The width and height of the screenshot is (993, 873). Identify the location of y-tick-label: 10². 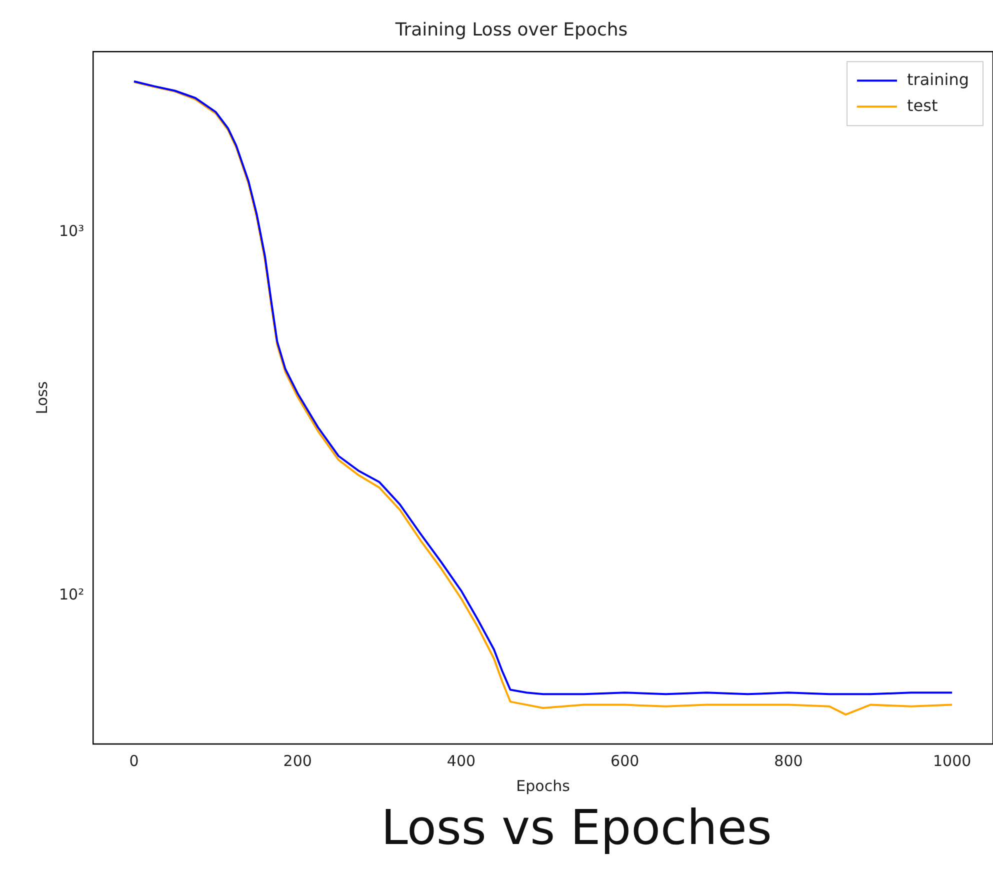
(71, 594).